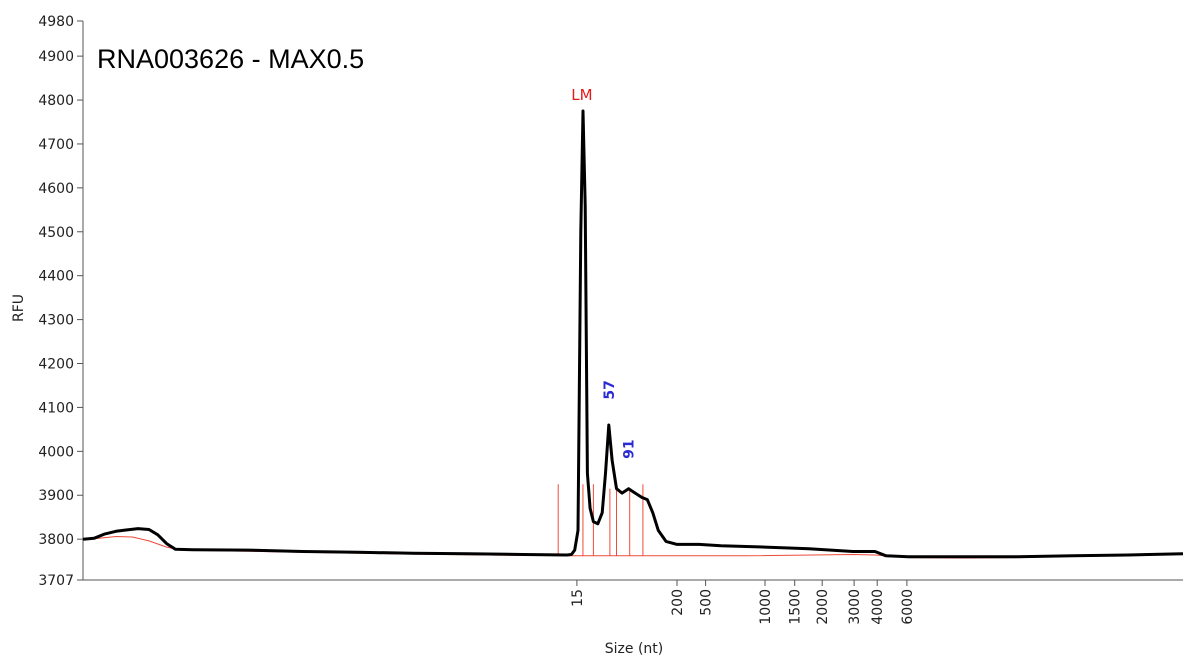 This screenshot has height=656, width=1185. Describe the element at coordinates (56, 452) in the screenshot. I see `y-tick-label: 4000` at that location.